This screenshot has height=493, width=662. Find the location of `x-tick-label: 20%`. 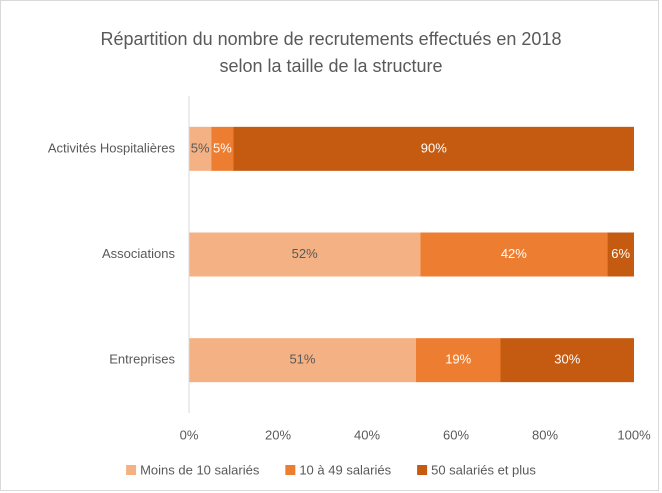

x-tick-label: 20% is located at coordinates (278, 434).